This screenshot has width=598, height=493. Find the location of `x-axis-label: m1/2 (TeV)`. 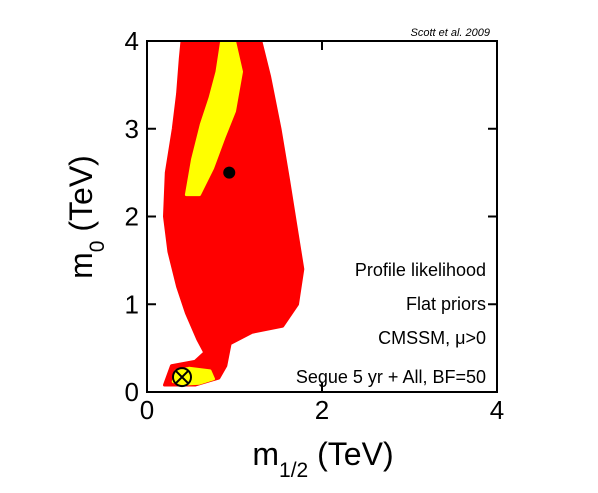

x-axis-label: m1/2 (TeV) is located at coordinates (322, 459).